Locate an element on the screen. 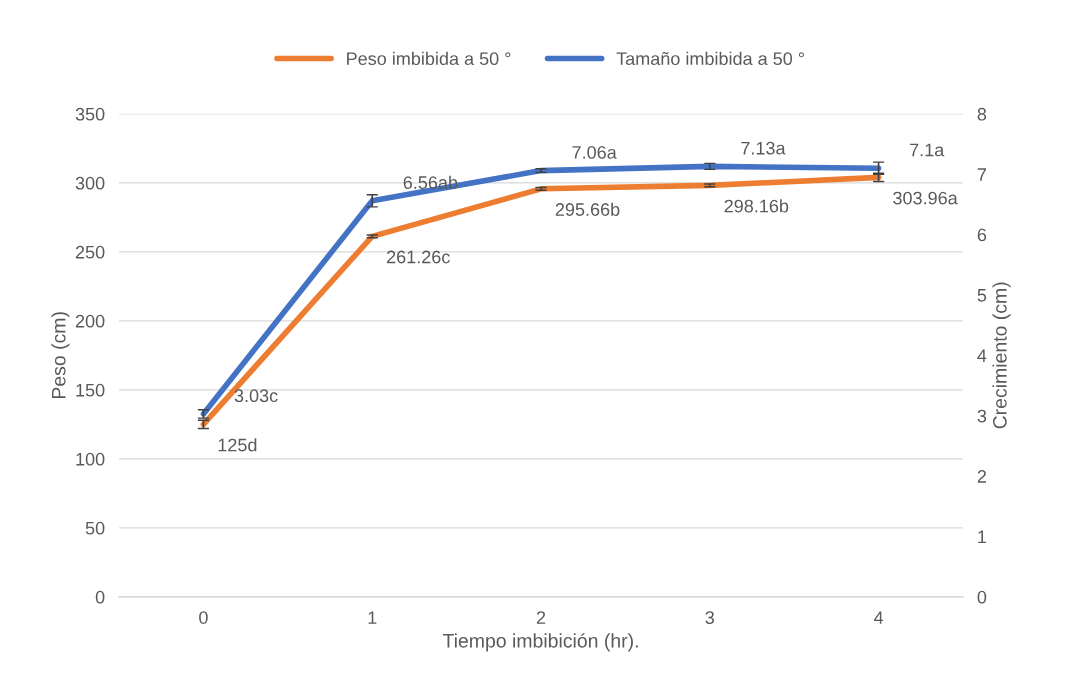 This screenshot has height=690, width=1082. legend-label: Tamaño imbibida a 50 ° is located at coordinates (710, 58).